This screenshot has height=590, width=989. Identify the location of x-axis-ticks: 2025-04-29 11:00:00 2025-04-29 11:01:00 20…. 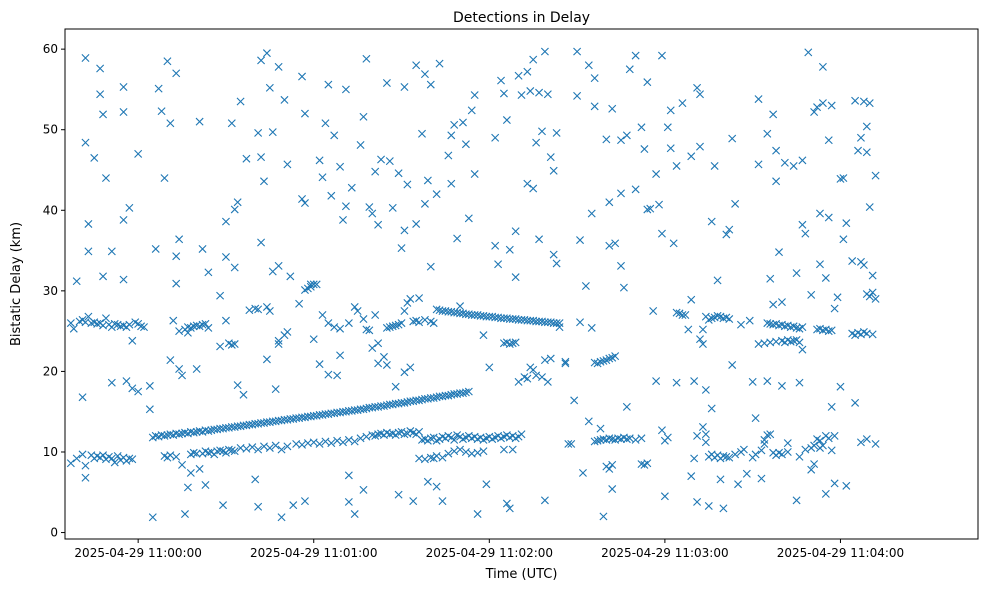
(489, 549).